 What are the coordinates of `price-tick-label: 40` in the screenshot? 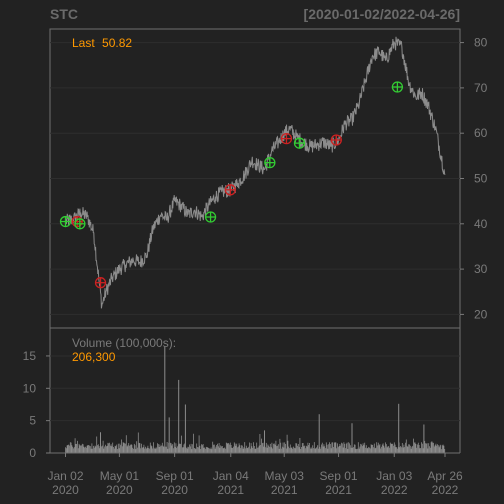 It's located at (481, 224).